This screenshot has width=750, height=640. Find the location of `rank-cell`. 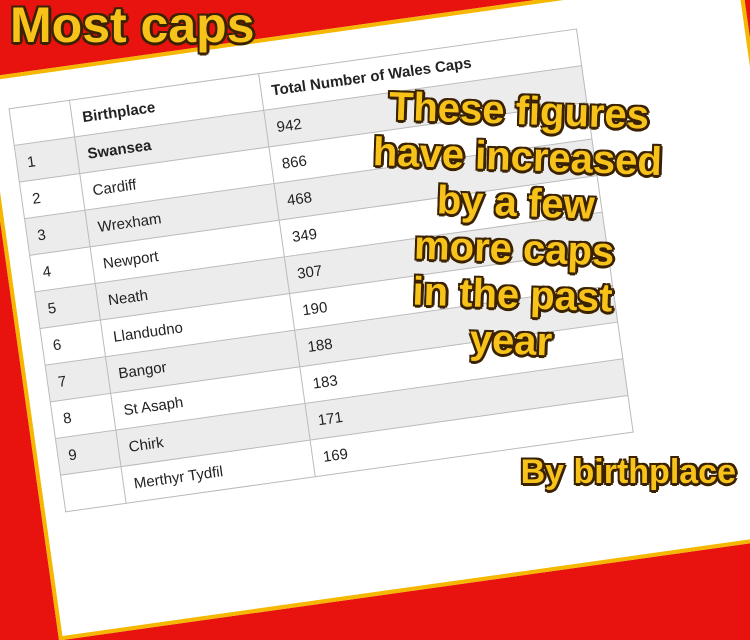

rank-cell is located at coordinates (93, 489).